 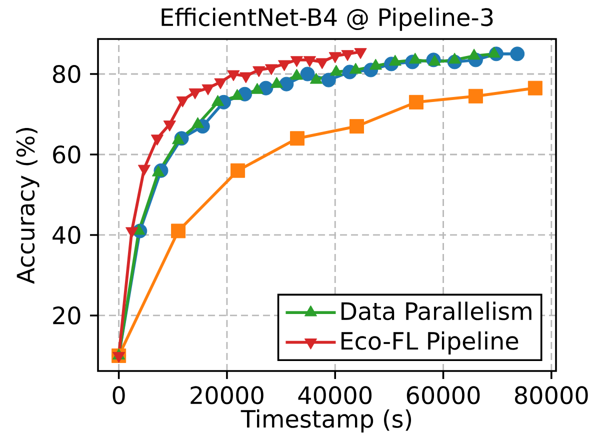 What do you see at coordinates (118, 395) in the screenshot?
I see `x-tick-label: 0` at bounding box center [118, 395].